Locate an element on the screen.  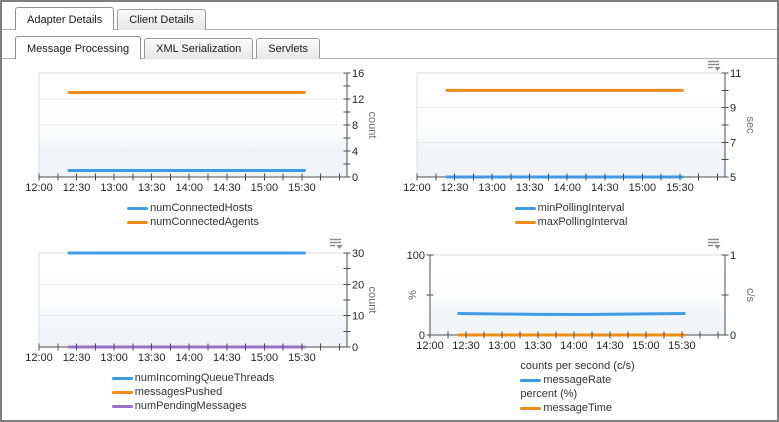
legend-item: maxPollingInterval is located at coordinates (570, 222).